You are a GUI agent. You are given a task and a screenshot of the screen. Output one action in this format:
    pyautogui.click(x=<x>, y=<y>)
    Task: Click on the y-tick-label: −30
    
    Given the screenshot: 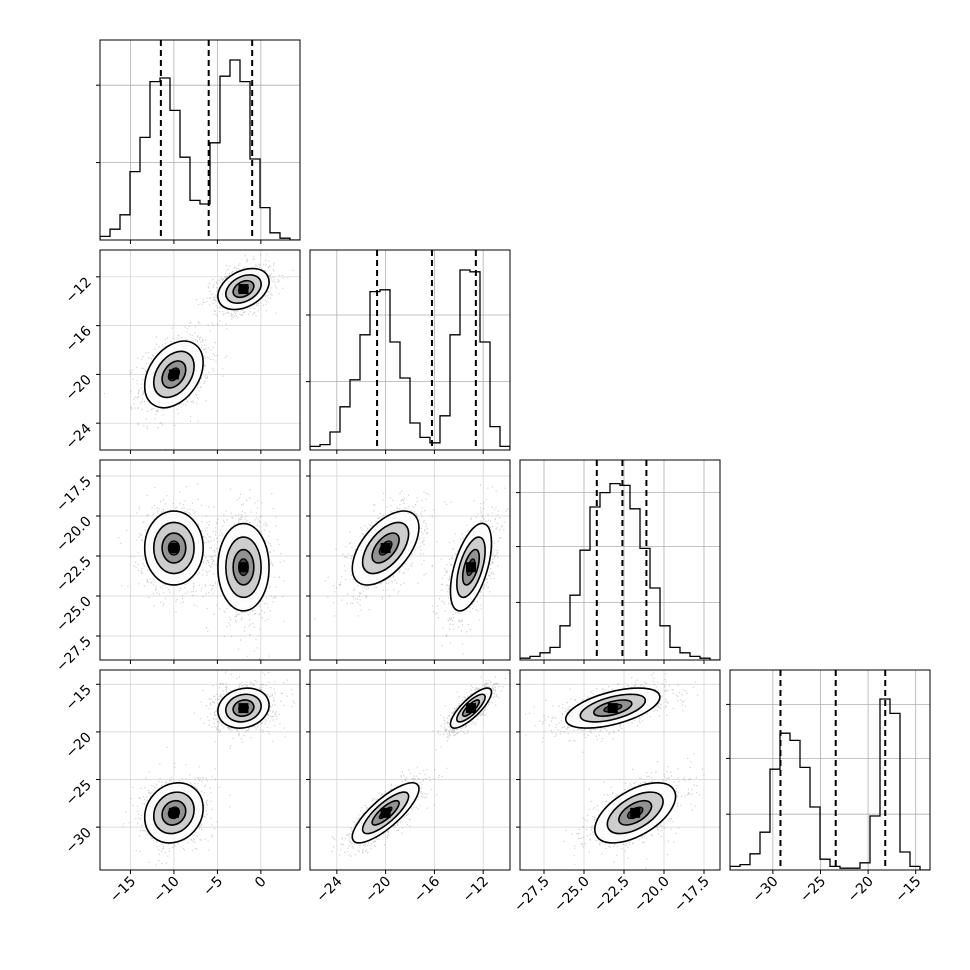 What is the action you would take?
    pyautogui.click(x=79, y=841)
    